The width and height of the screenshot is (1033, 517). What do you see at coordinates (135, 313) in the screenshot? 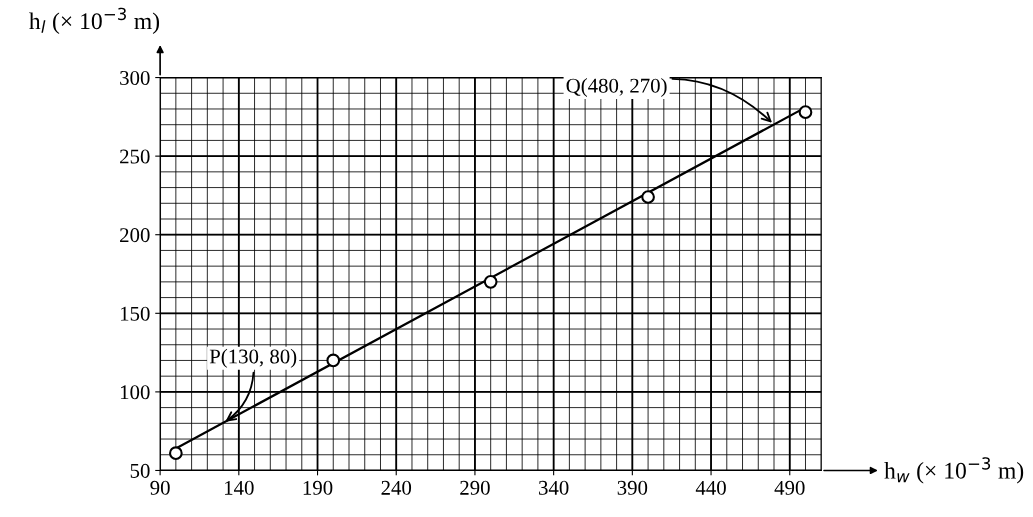
I see `y-tick-label: 150` at bounding box center [135, 313].